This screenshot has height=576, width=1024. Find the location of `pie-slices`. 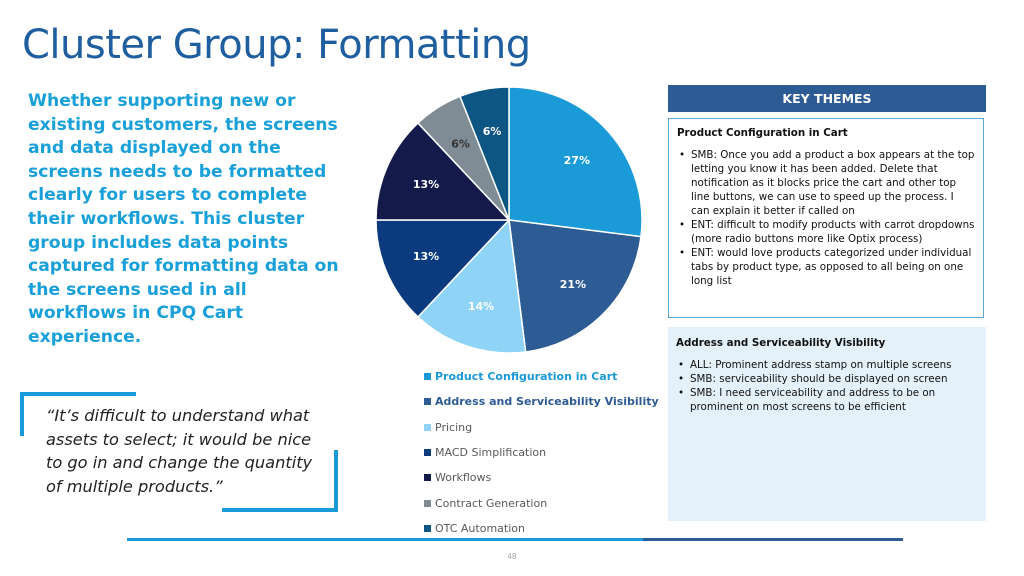

pie-slices is located at coordinates (509, 220).